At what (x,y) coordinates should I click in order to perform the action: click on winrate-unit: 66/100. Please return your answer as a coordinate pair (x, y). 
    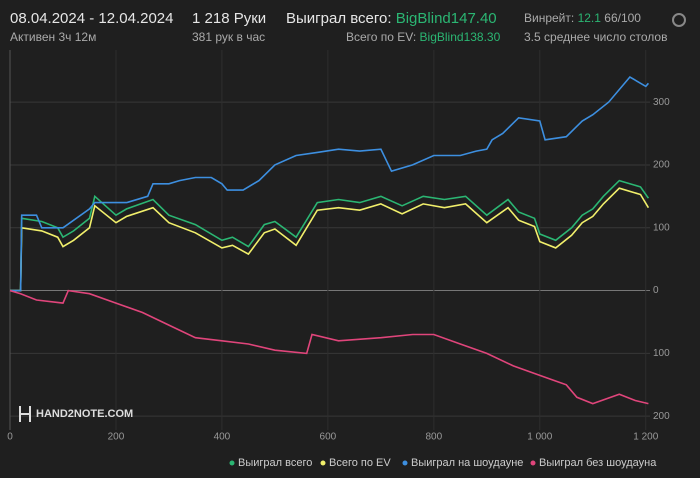
    Looking at the image, I should click on (622, 18).